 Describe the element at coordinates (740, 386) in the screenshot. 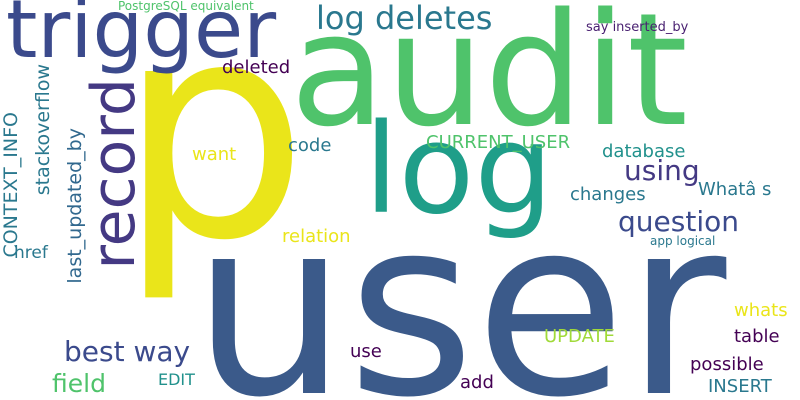

I see `word-insert: INSERT` at that location.